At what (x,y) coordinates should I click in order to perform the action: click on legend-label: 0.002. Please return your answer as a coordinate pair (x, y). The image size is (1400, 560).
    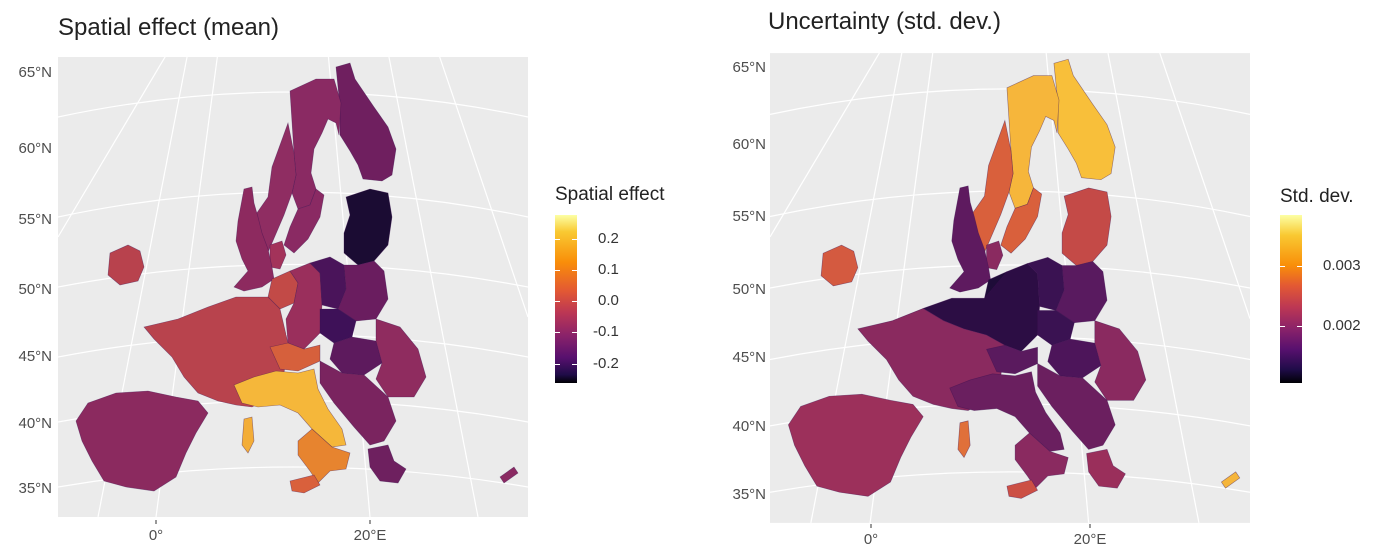
    Looking at the image, I should click on (1342, 325).